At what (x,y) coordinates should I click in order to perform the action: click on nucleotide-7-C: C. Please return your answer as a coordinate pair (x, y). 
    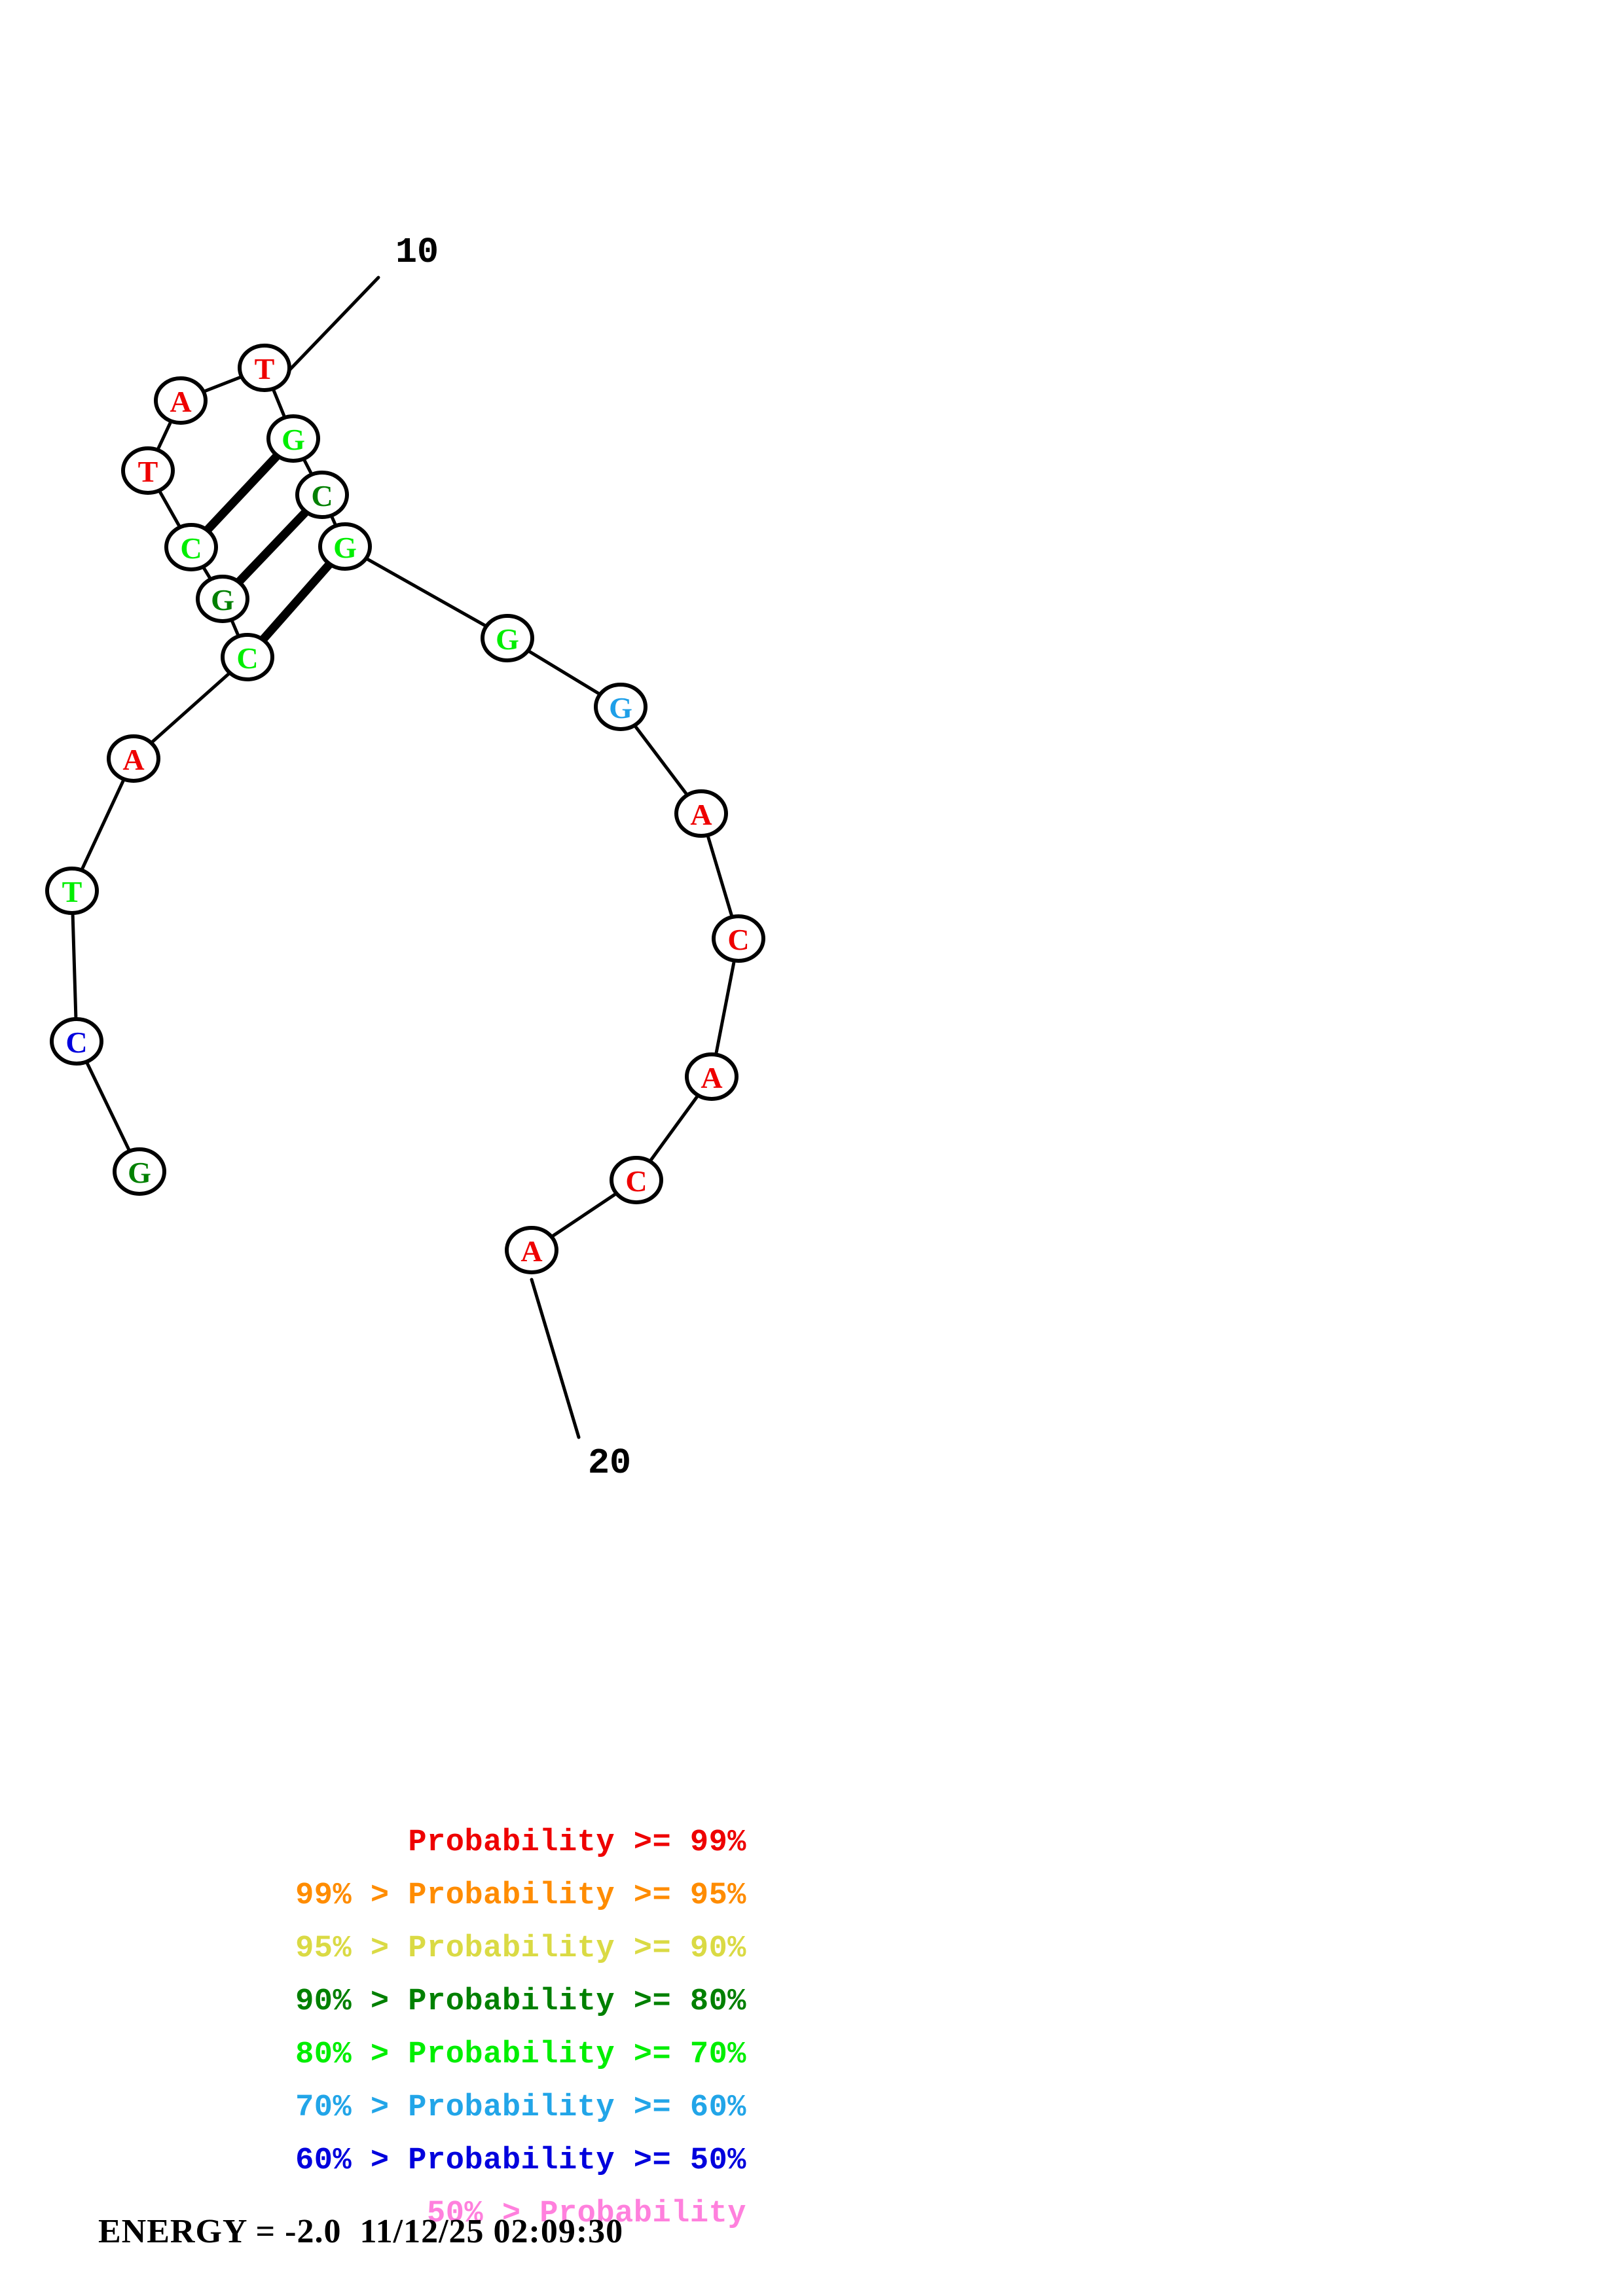
    Looking at the image, I should click on (191, 547).